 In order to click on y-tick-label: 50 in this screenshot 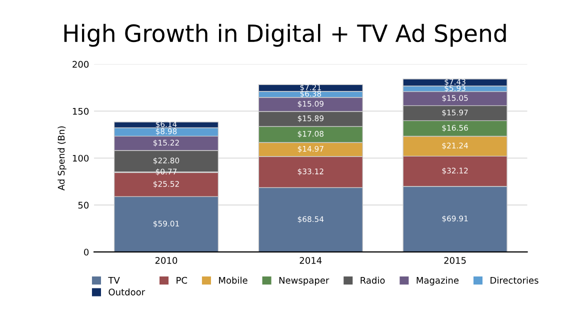, I will do `click(83, 205)`.